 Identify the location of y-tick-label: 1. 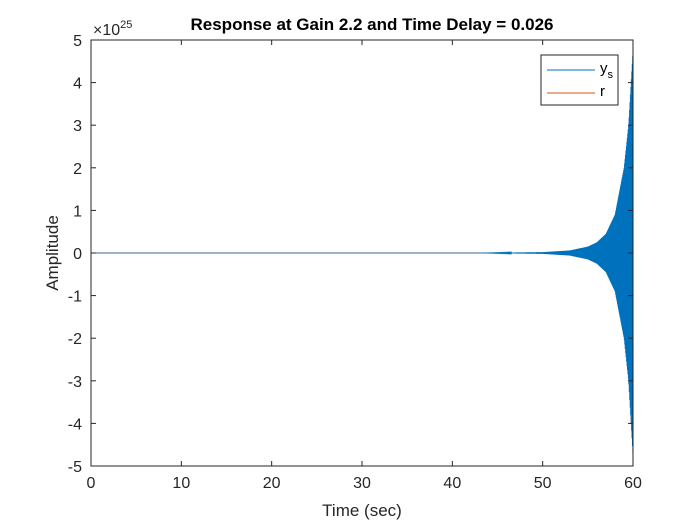
(77, 211).